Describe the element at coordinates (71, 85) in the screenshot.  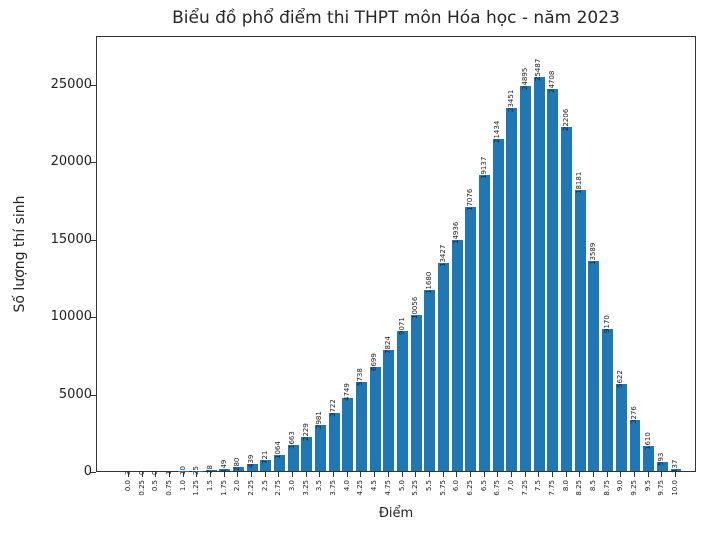
I see `y-tick-label: 25000` at that location.